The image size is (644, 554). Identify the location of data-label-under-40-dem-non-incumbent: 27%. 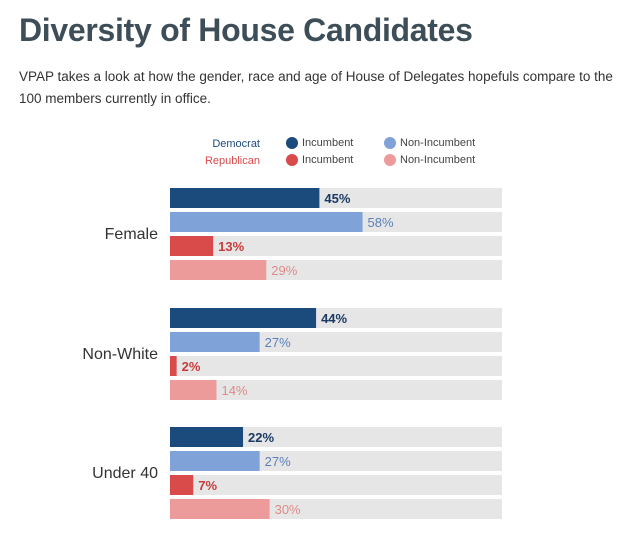
(278, 461).